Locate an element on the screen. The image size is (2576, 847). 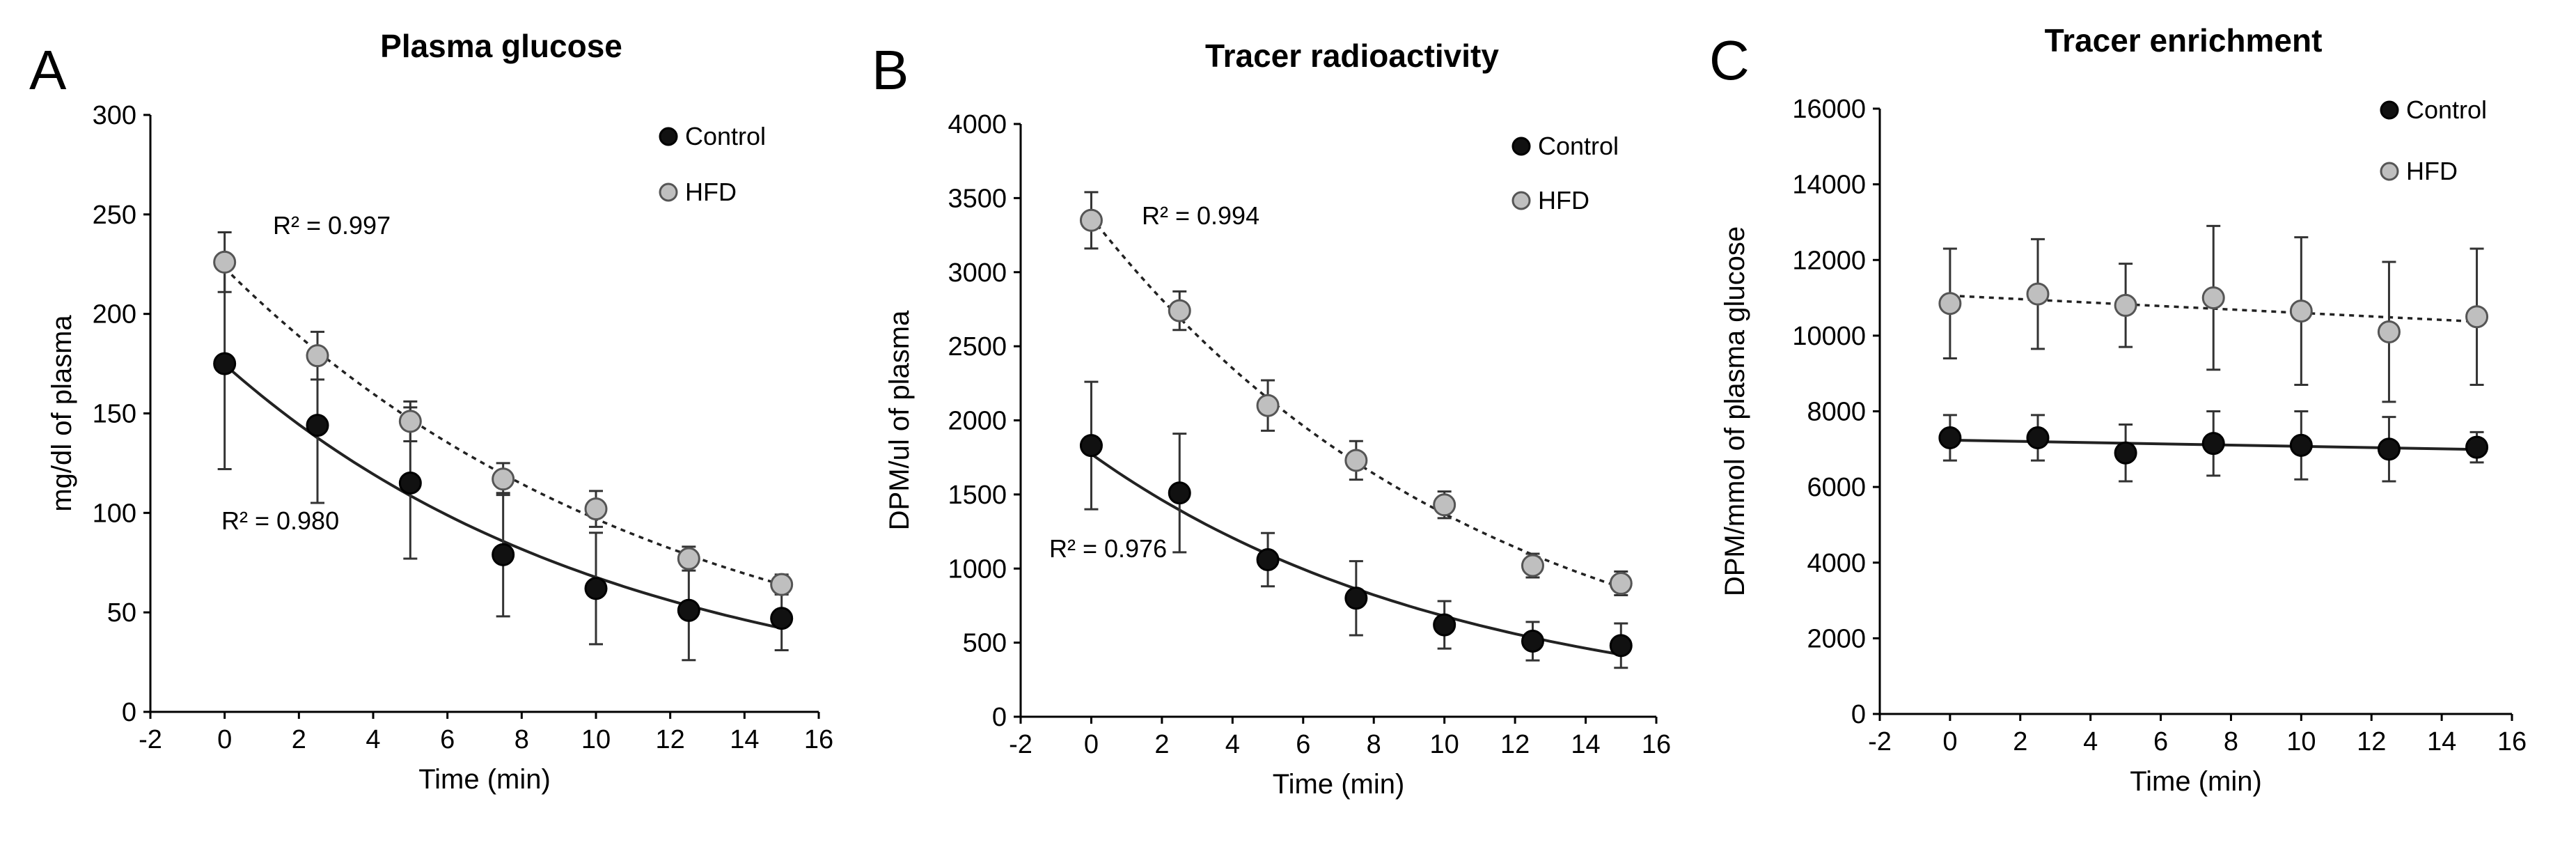
fit-line-hfd is located at coordinates (1355, 402).